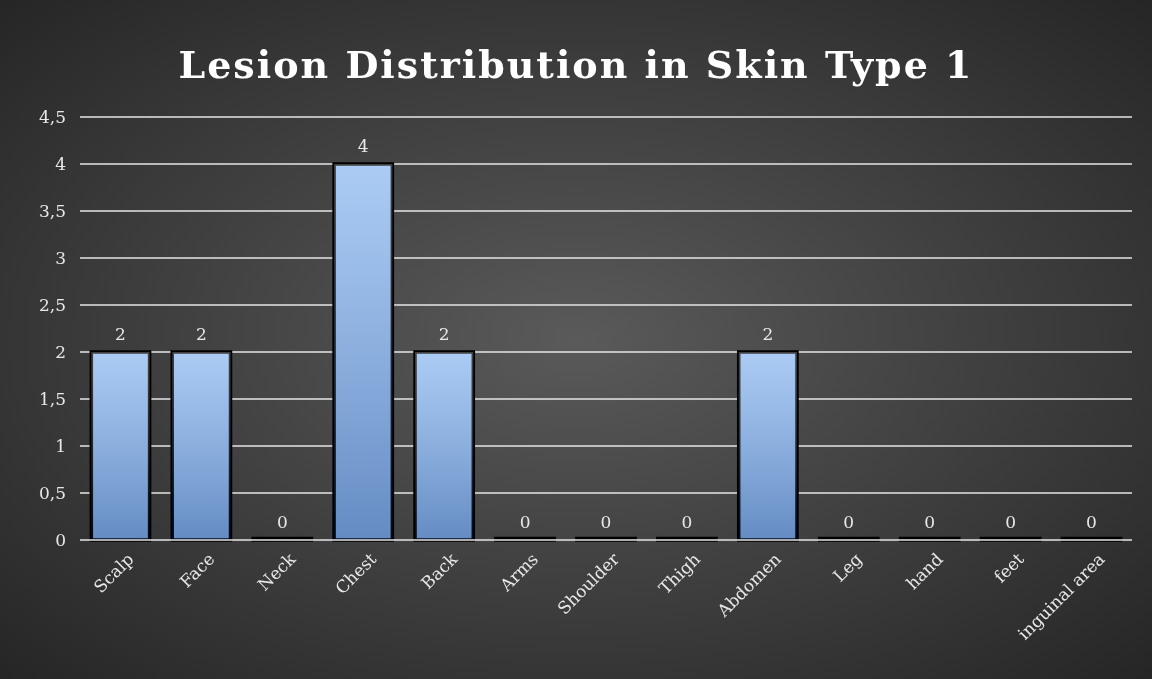 The width and height of the screenshot is (1152, 679). What do you see at coordinates (52, 492) in the screenshot?
I see `y-tick-label: 0,5` at bounding box center [52, 492].